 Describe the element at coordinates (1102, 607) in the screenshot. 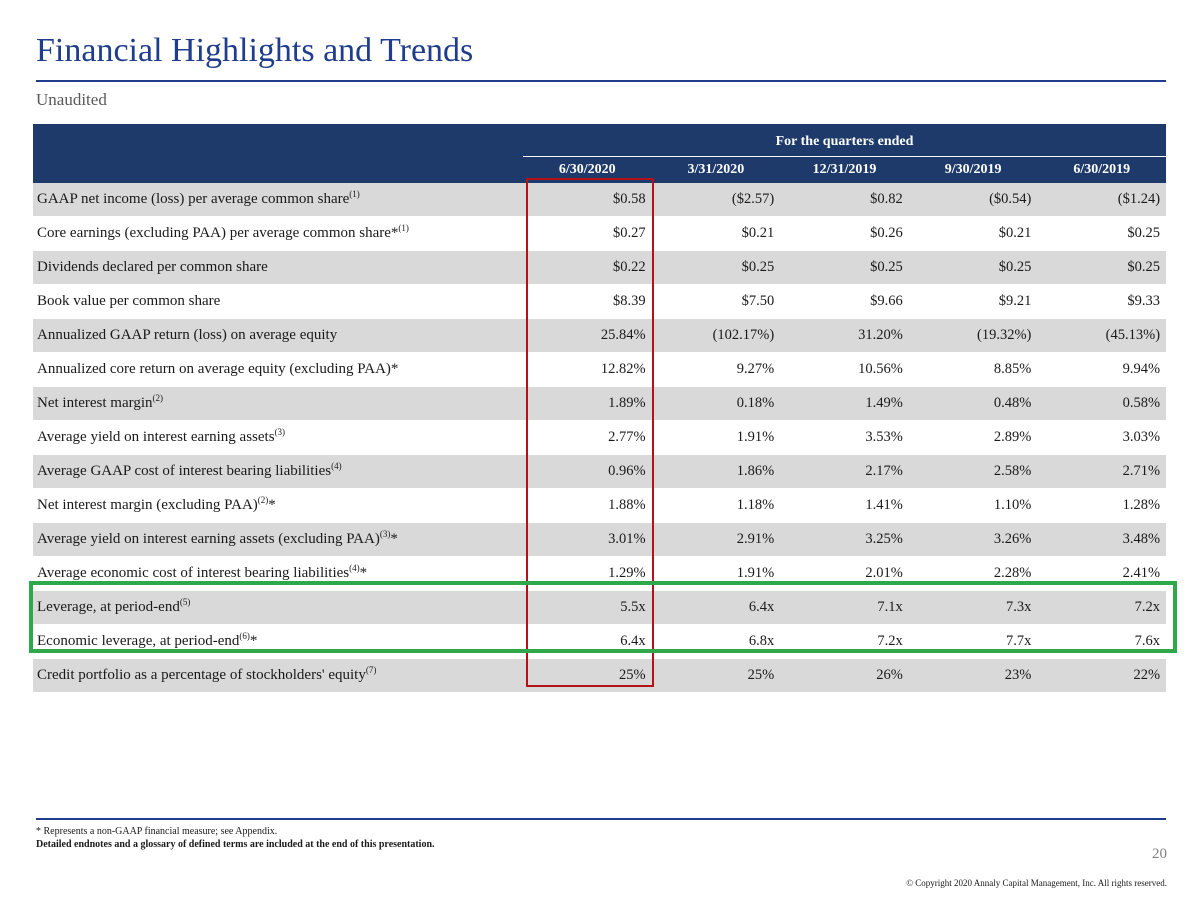

I see `value-cell: 7.2x` at that location.